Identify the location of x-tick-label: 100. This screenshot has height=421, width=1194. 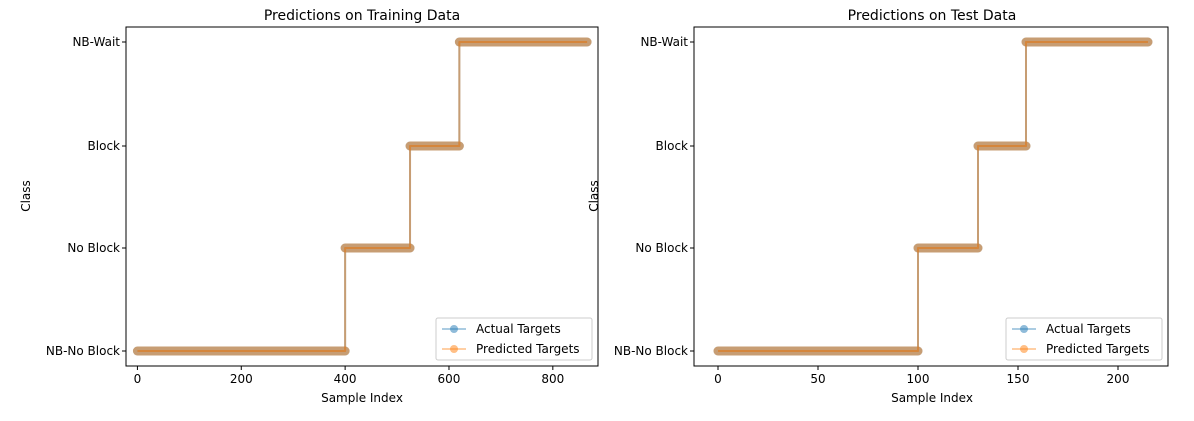
(918, 379).